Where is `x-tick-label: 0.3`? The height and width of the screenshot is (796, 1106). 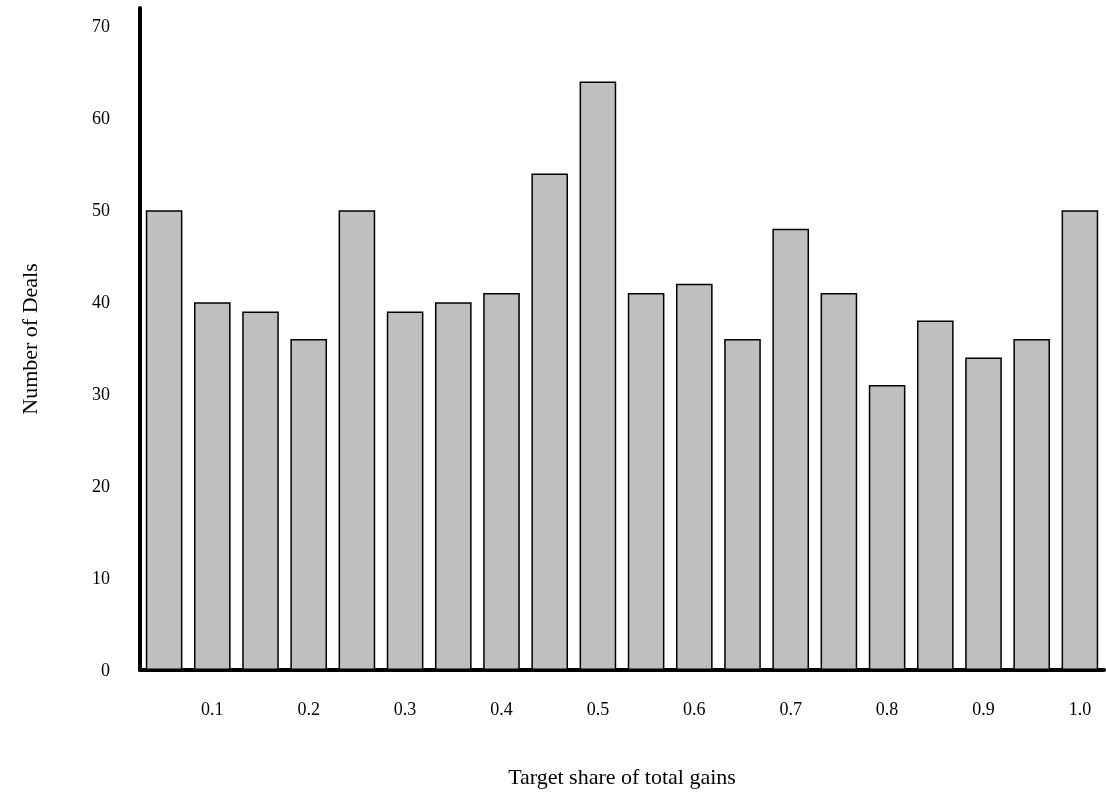 x-tick-label: 0.3 is located at coordinates (405, 709).